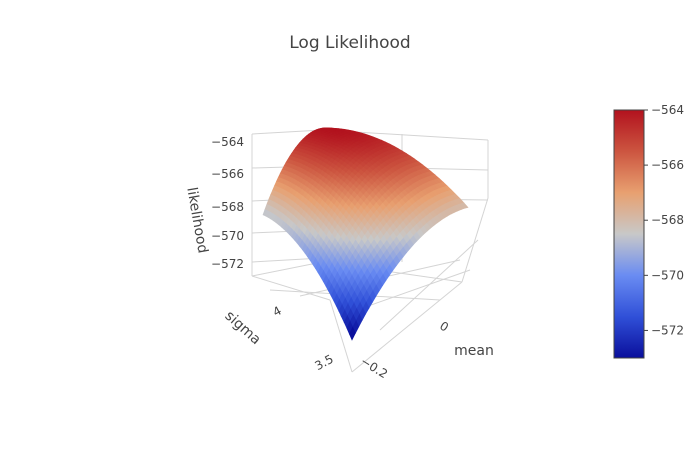 The width and height of the screenshot is (700, 450). Describe the element at coordinates (227, 207) in the screenshot. I see `z-tick-label: −568` at that location.